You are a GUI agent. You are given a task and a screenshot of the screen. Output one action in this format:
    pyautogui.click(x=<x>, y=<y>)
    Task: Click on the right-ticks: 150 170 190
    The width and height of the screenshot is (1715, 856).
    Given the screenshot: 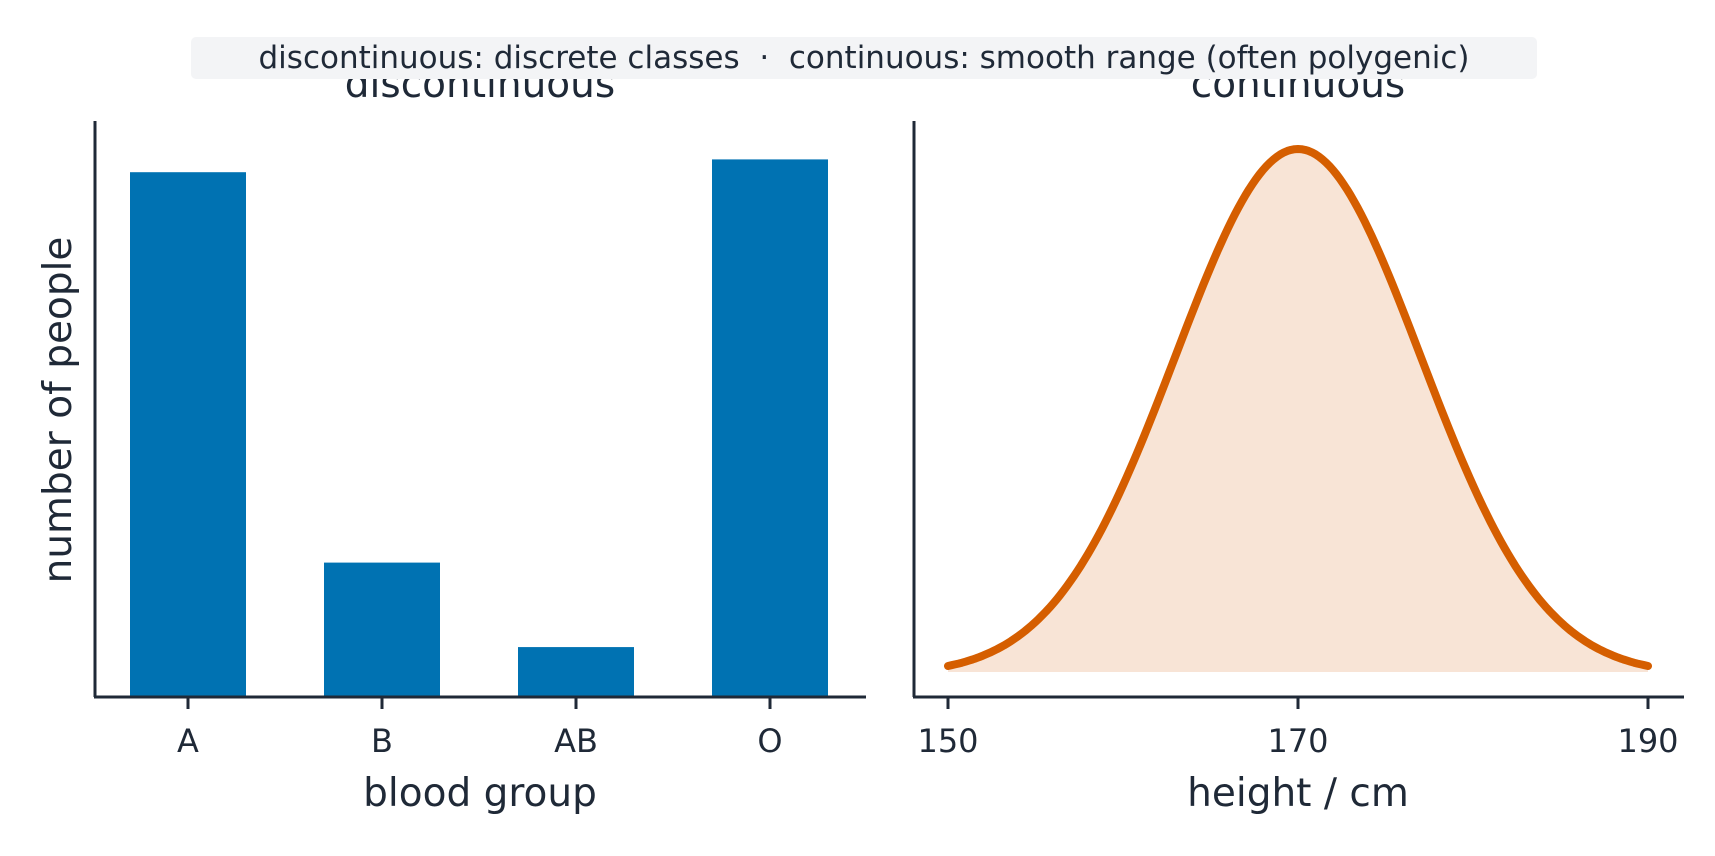 What is the action you would take?
    pyautogui.click(x=1298, y=728)
    